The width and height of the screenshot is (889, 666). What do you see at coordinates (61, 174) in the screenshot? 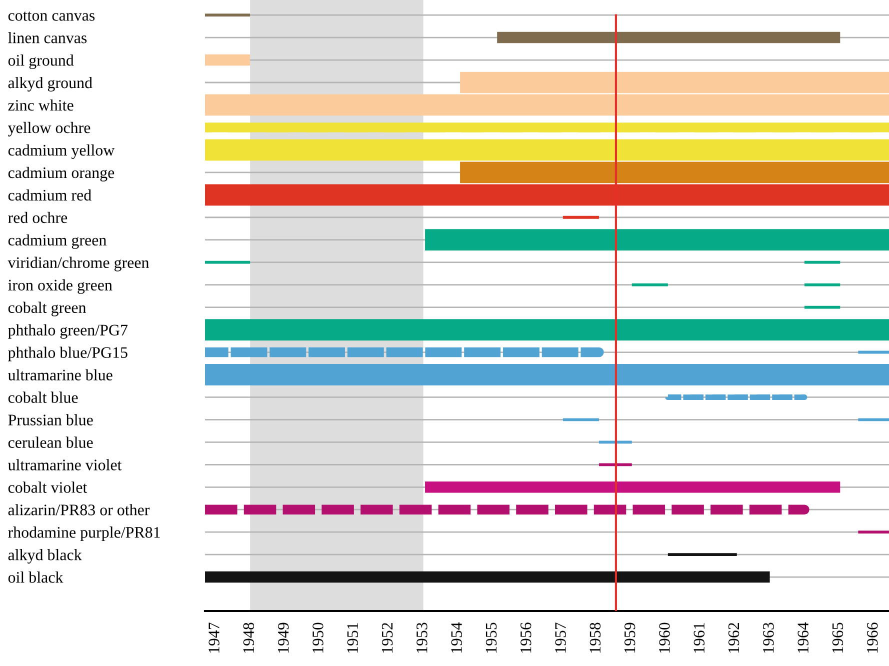
I see `y-tick-label: cadmium orange` at bounding box center [61, 174].